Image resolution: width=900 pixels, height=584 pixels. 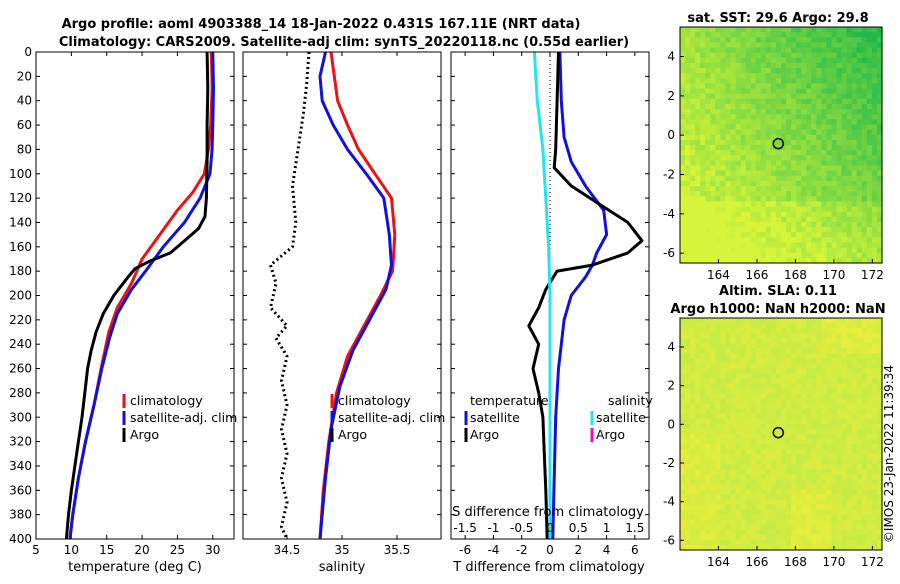 I want to click on x-tick-label: 35.5, so click(x=397, y=550).